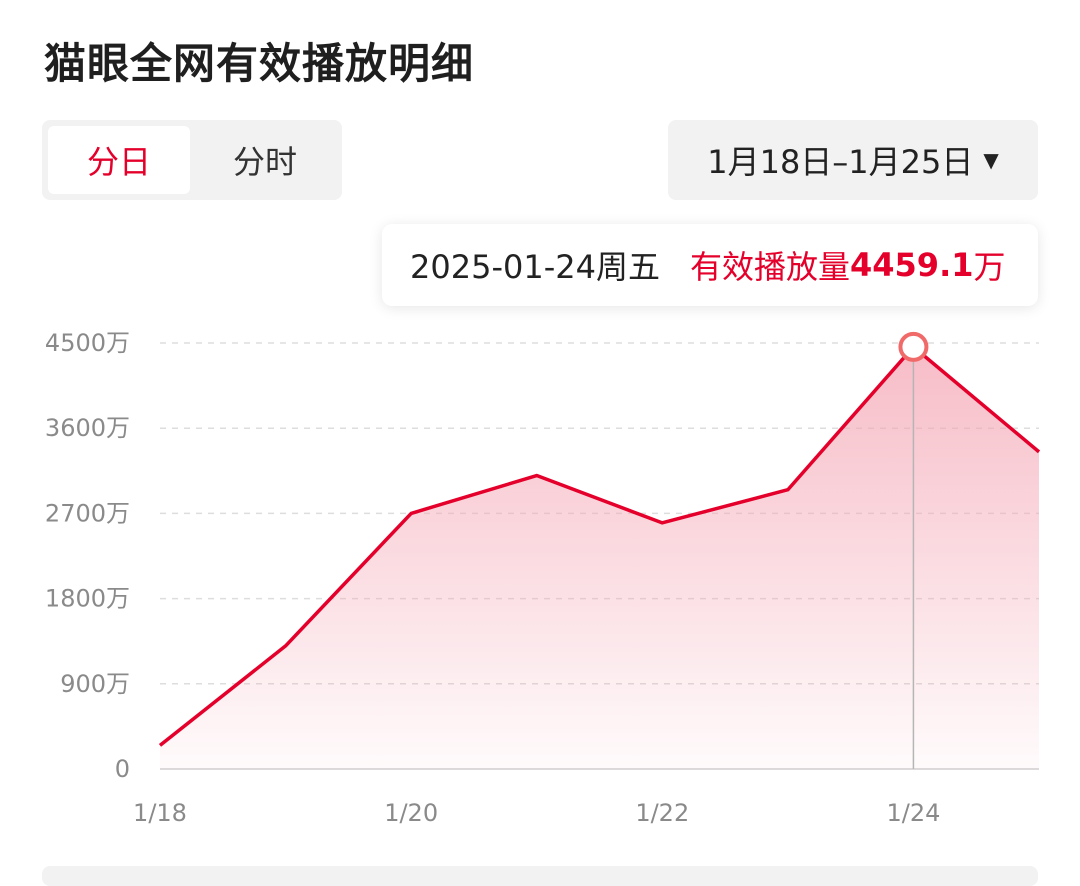 Image resolution: width=1080 pixels, height=886 pixels. I want to click on y-tick-label: 900万, so click(95, 684).